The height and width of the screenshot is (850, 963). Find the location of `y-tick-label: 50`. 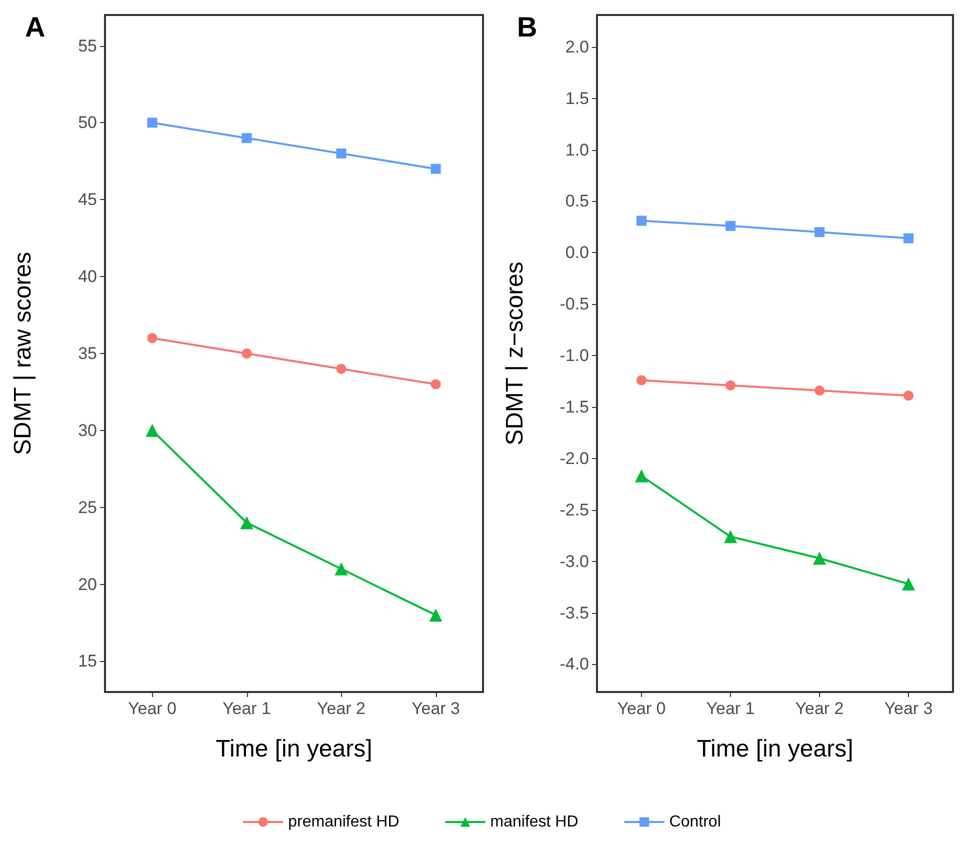

y-tick-label: 50 is located at coordinates (87, 122).